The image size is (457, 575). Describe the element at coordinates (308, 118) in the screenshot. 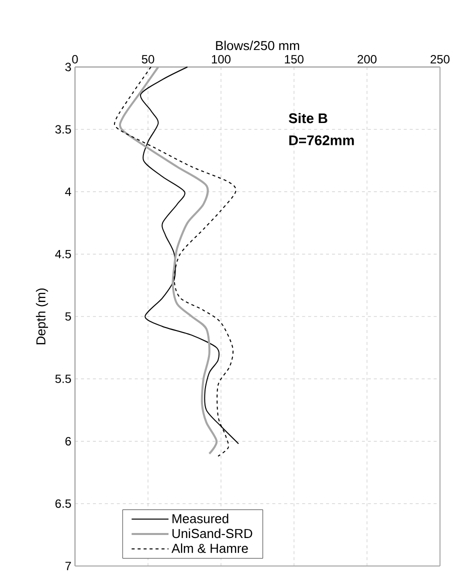

I see `annotation: Site B` at that location.